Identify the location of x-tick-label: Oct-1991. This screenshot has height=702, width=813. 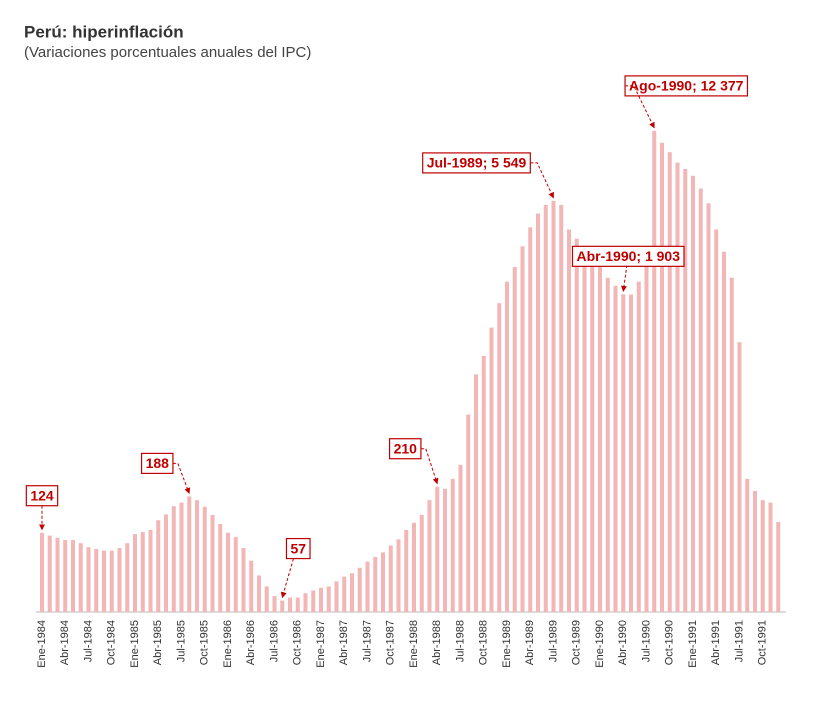
(763, 642).